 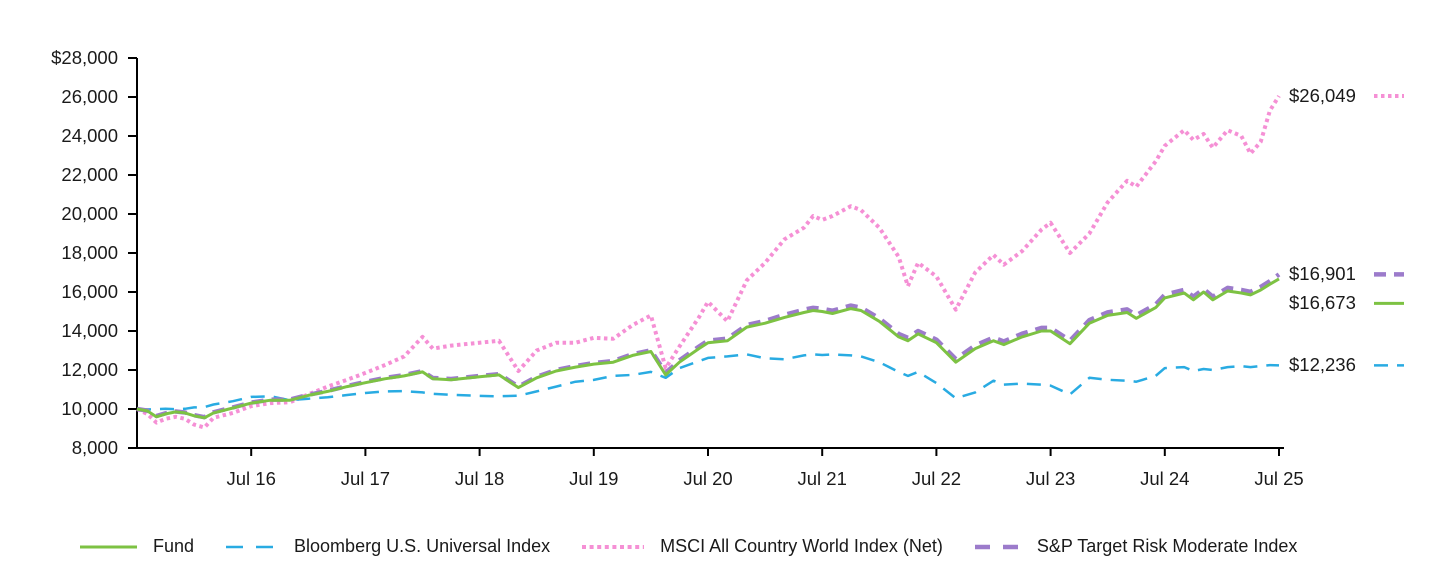 What do you see at coordinates (89, 174) in the screenshot?
I see `y-axis-tick-label: 22,000` at bounding box center [89, 174].